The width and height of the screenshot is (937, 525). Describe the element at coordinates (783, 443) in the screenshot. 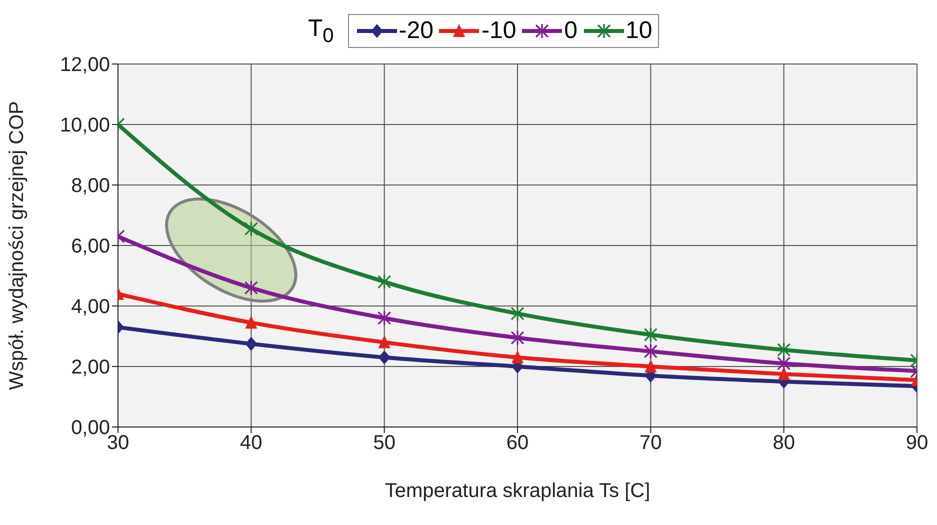

I see `x-tick-label: 80` at that location.